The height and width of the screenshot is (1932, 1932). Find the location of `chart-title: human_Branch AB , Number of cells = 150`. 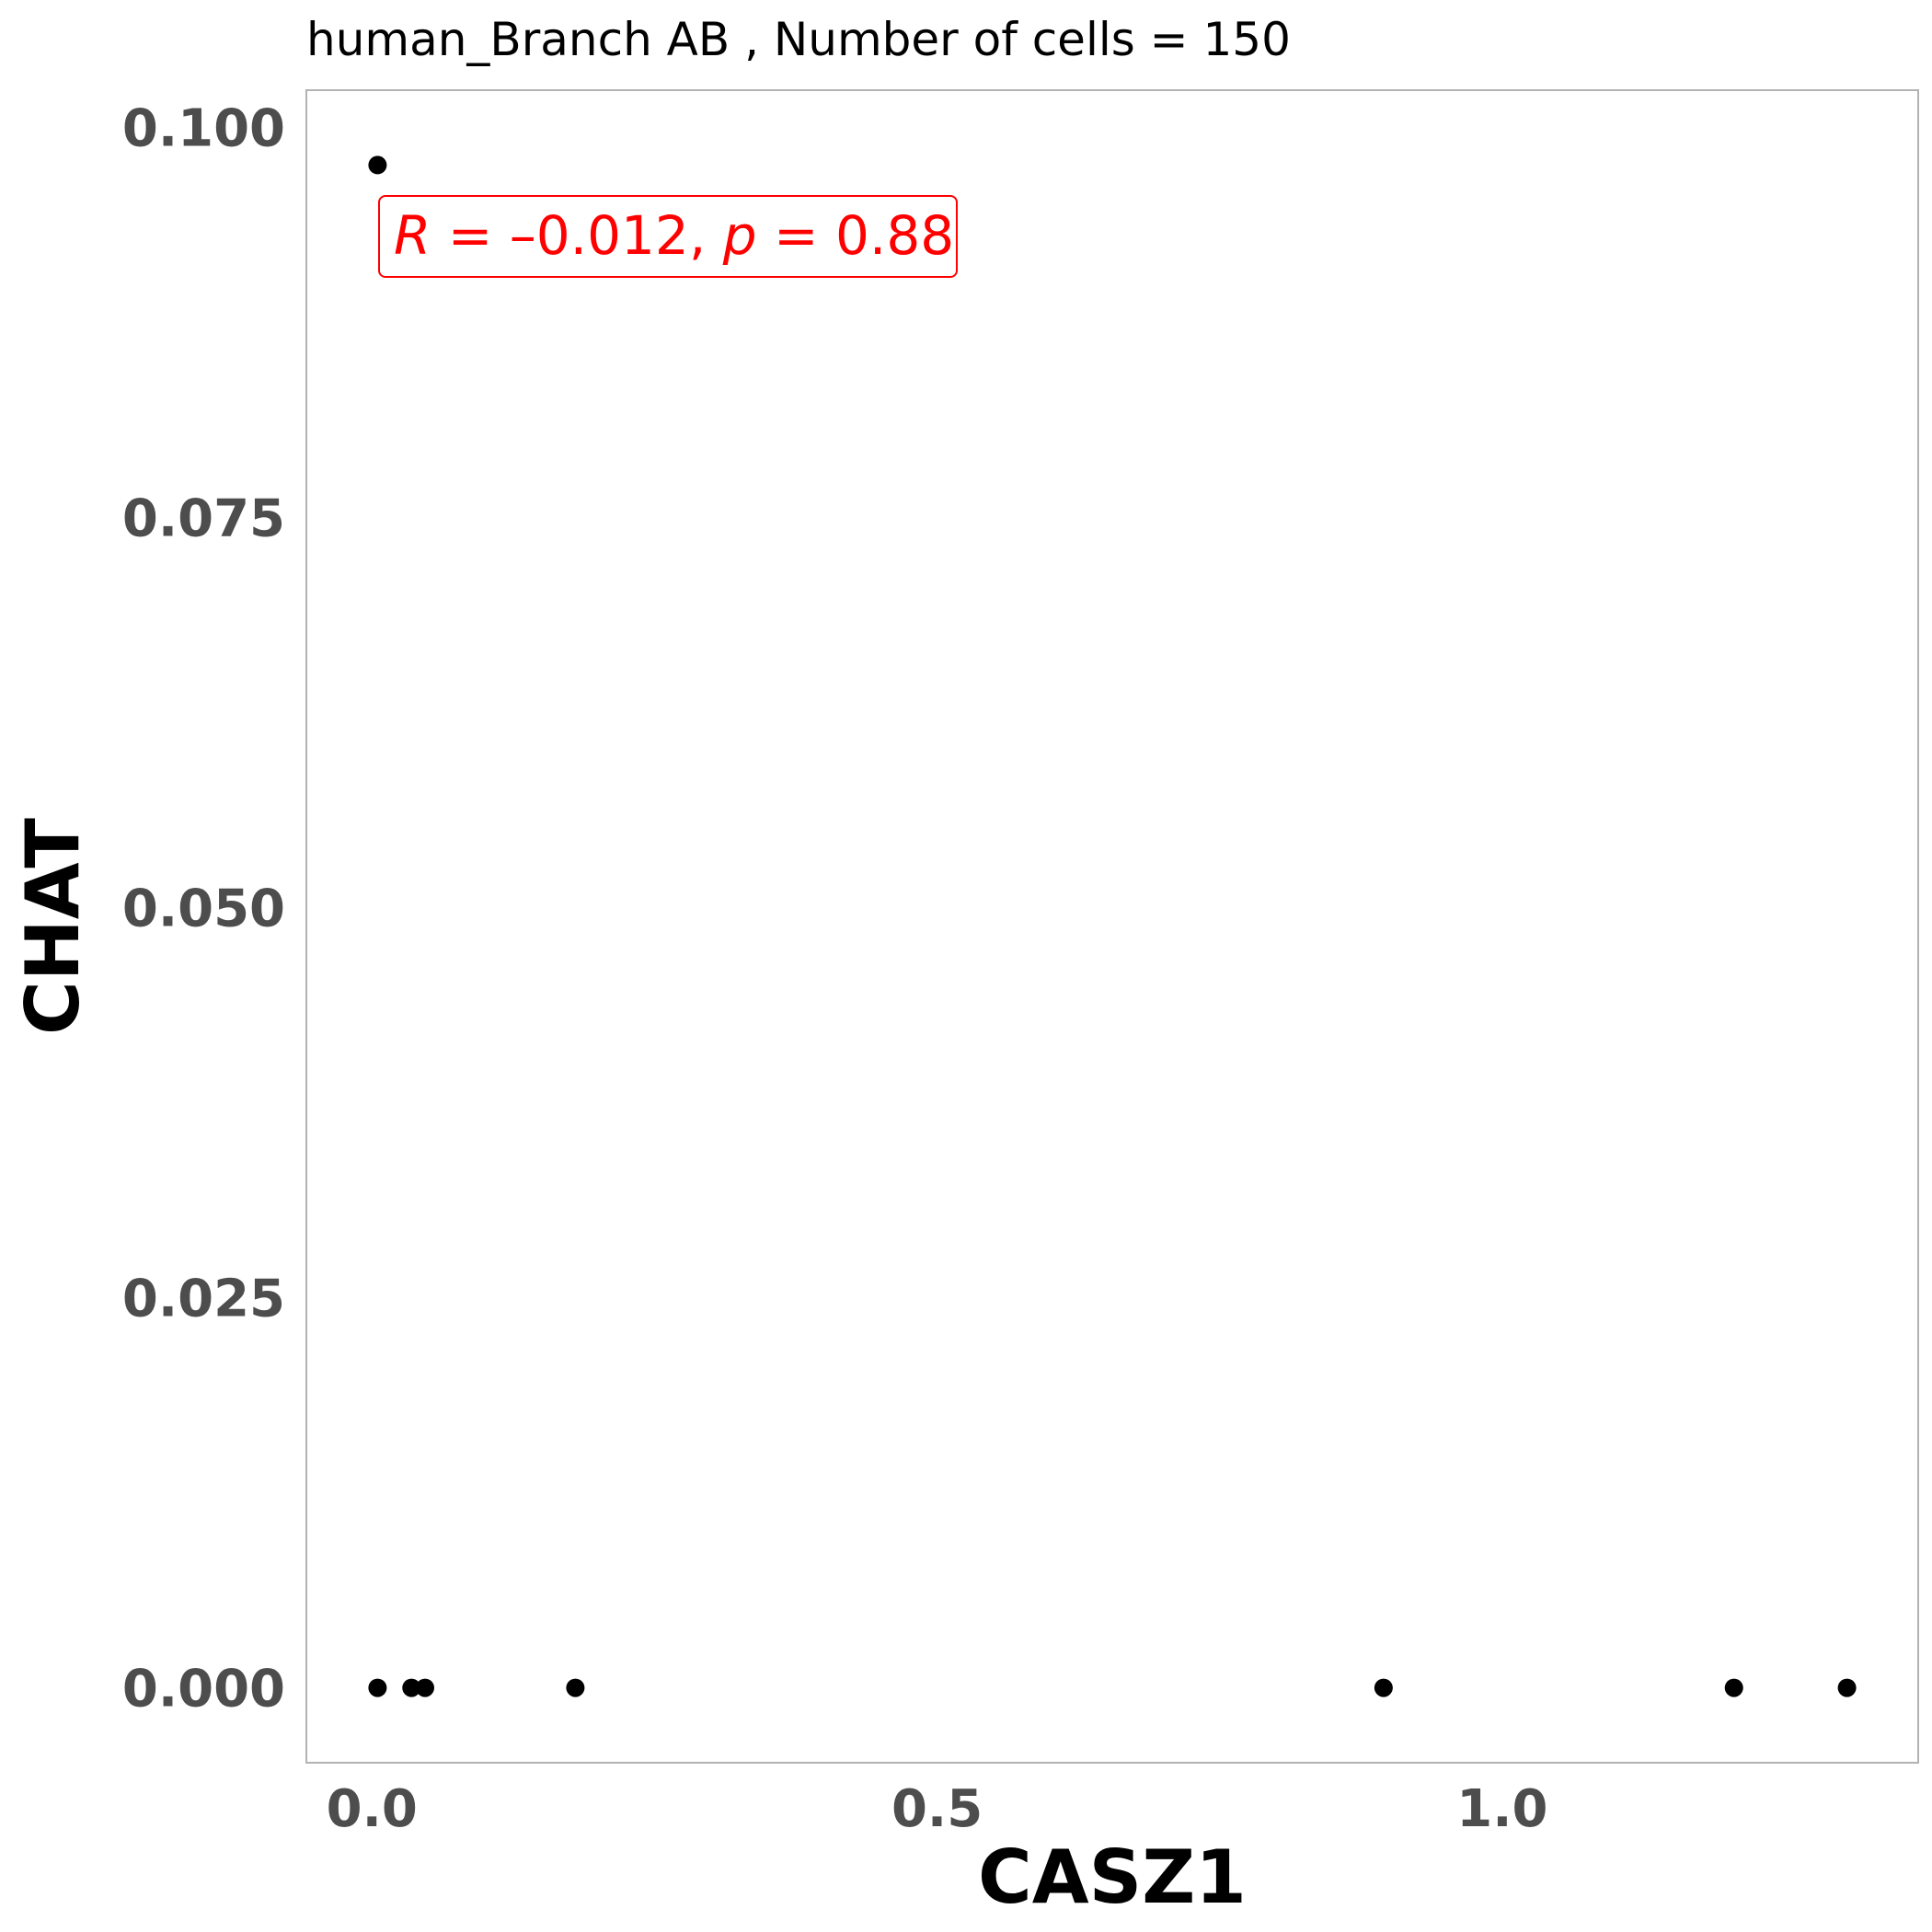

chart-title: human_Branch AB , Number of cells = 150 is located at coordinates (798, 39).